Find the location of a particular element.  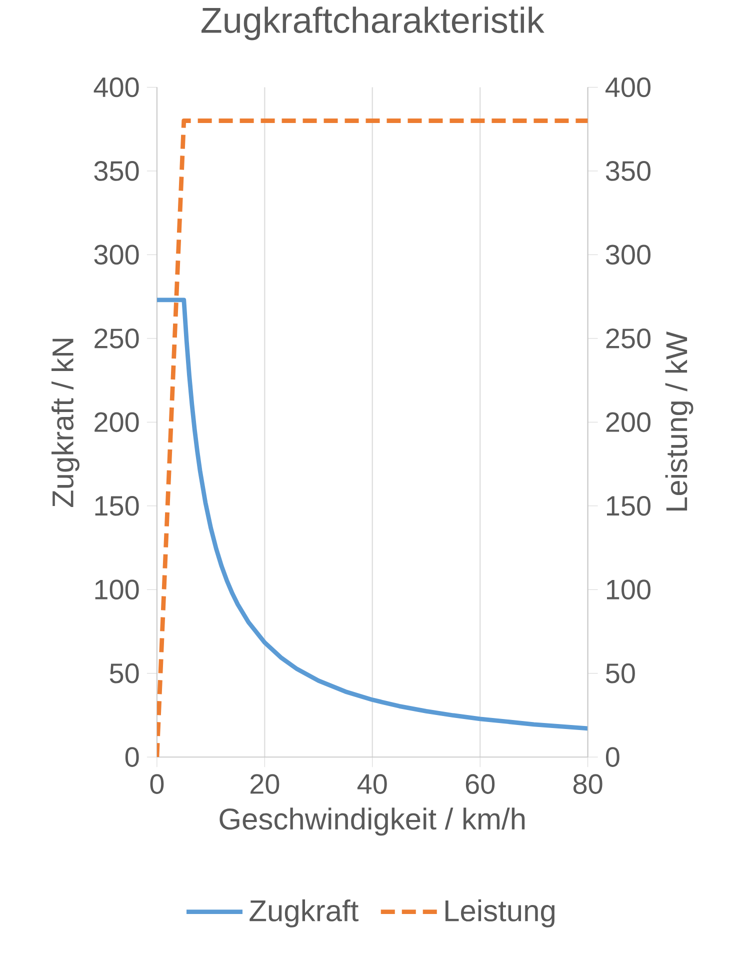

x-tick-label: 0 is located at coordinates (157, 784).